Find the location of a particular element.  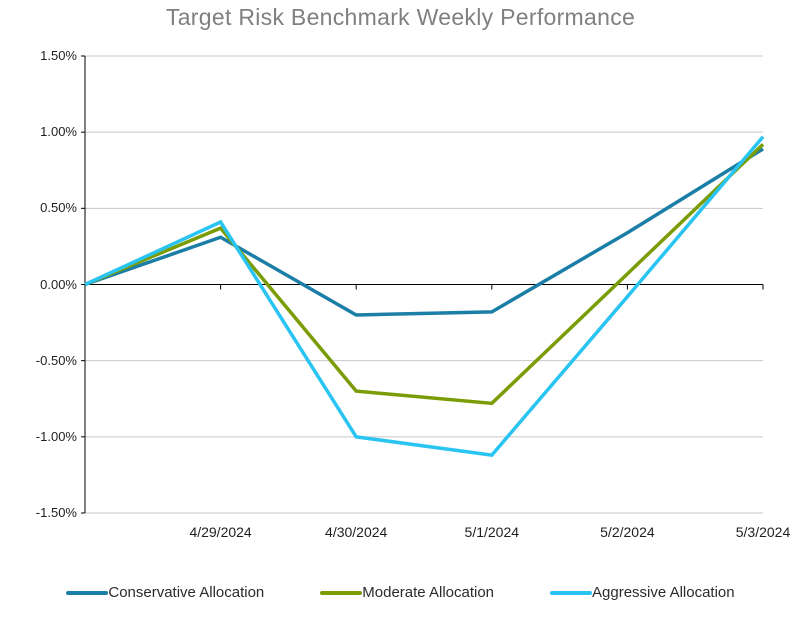

legend-item-conservative-allocation: Conservative Allocation is located at coordinates (165, 592).